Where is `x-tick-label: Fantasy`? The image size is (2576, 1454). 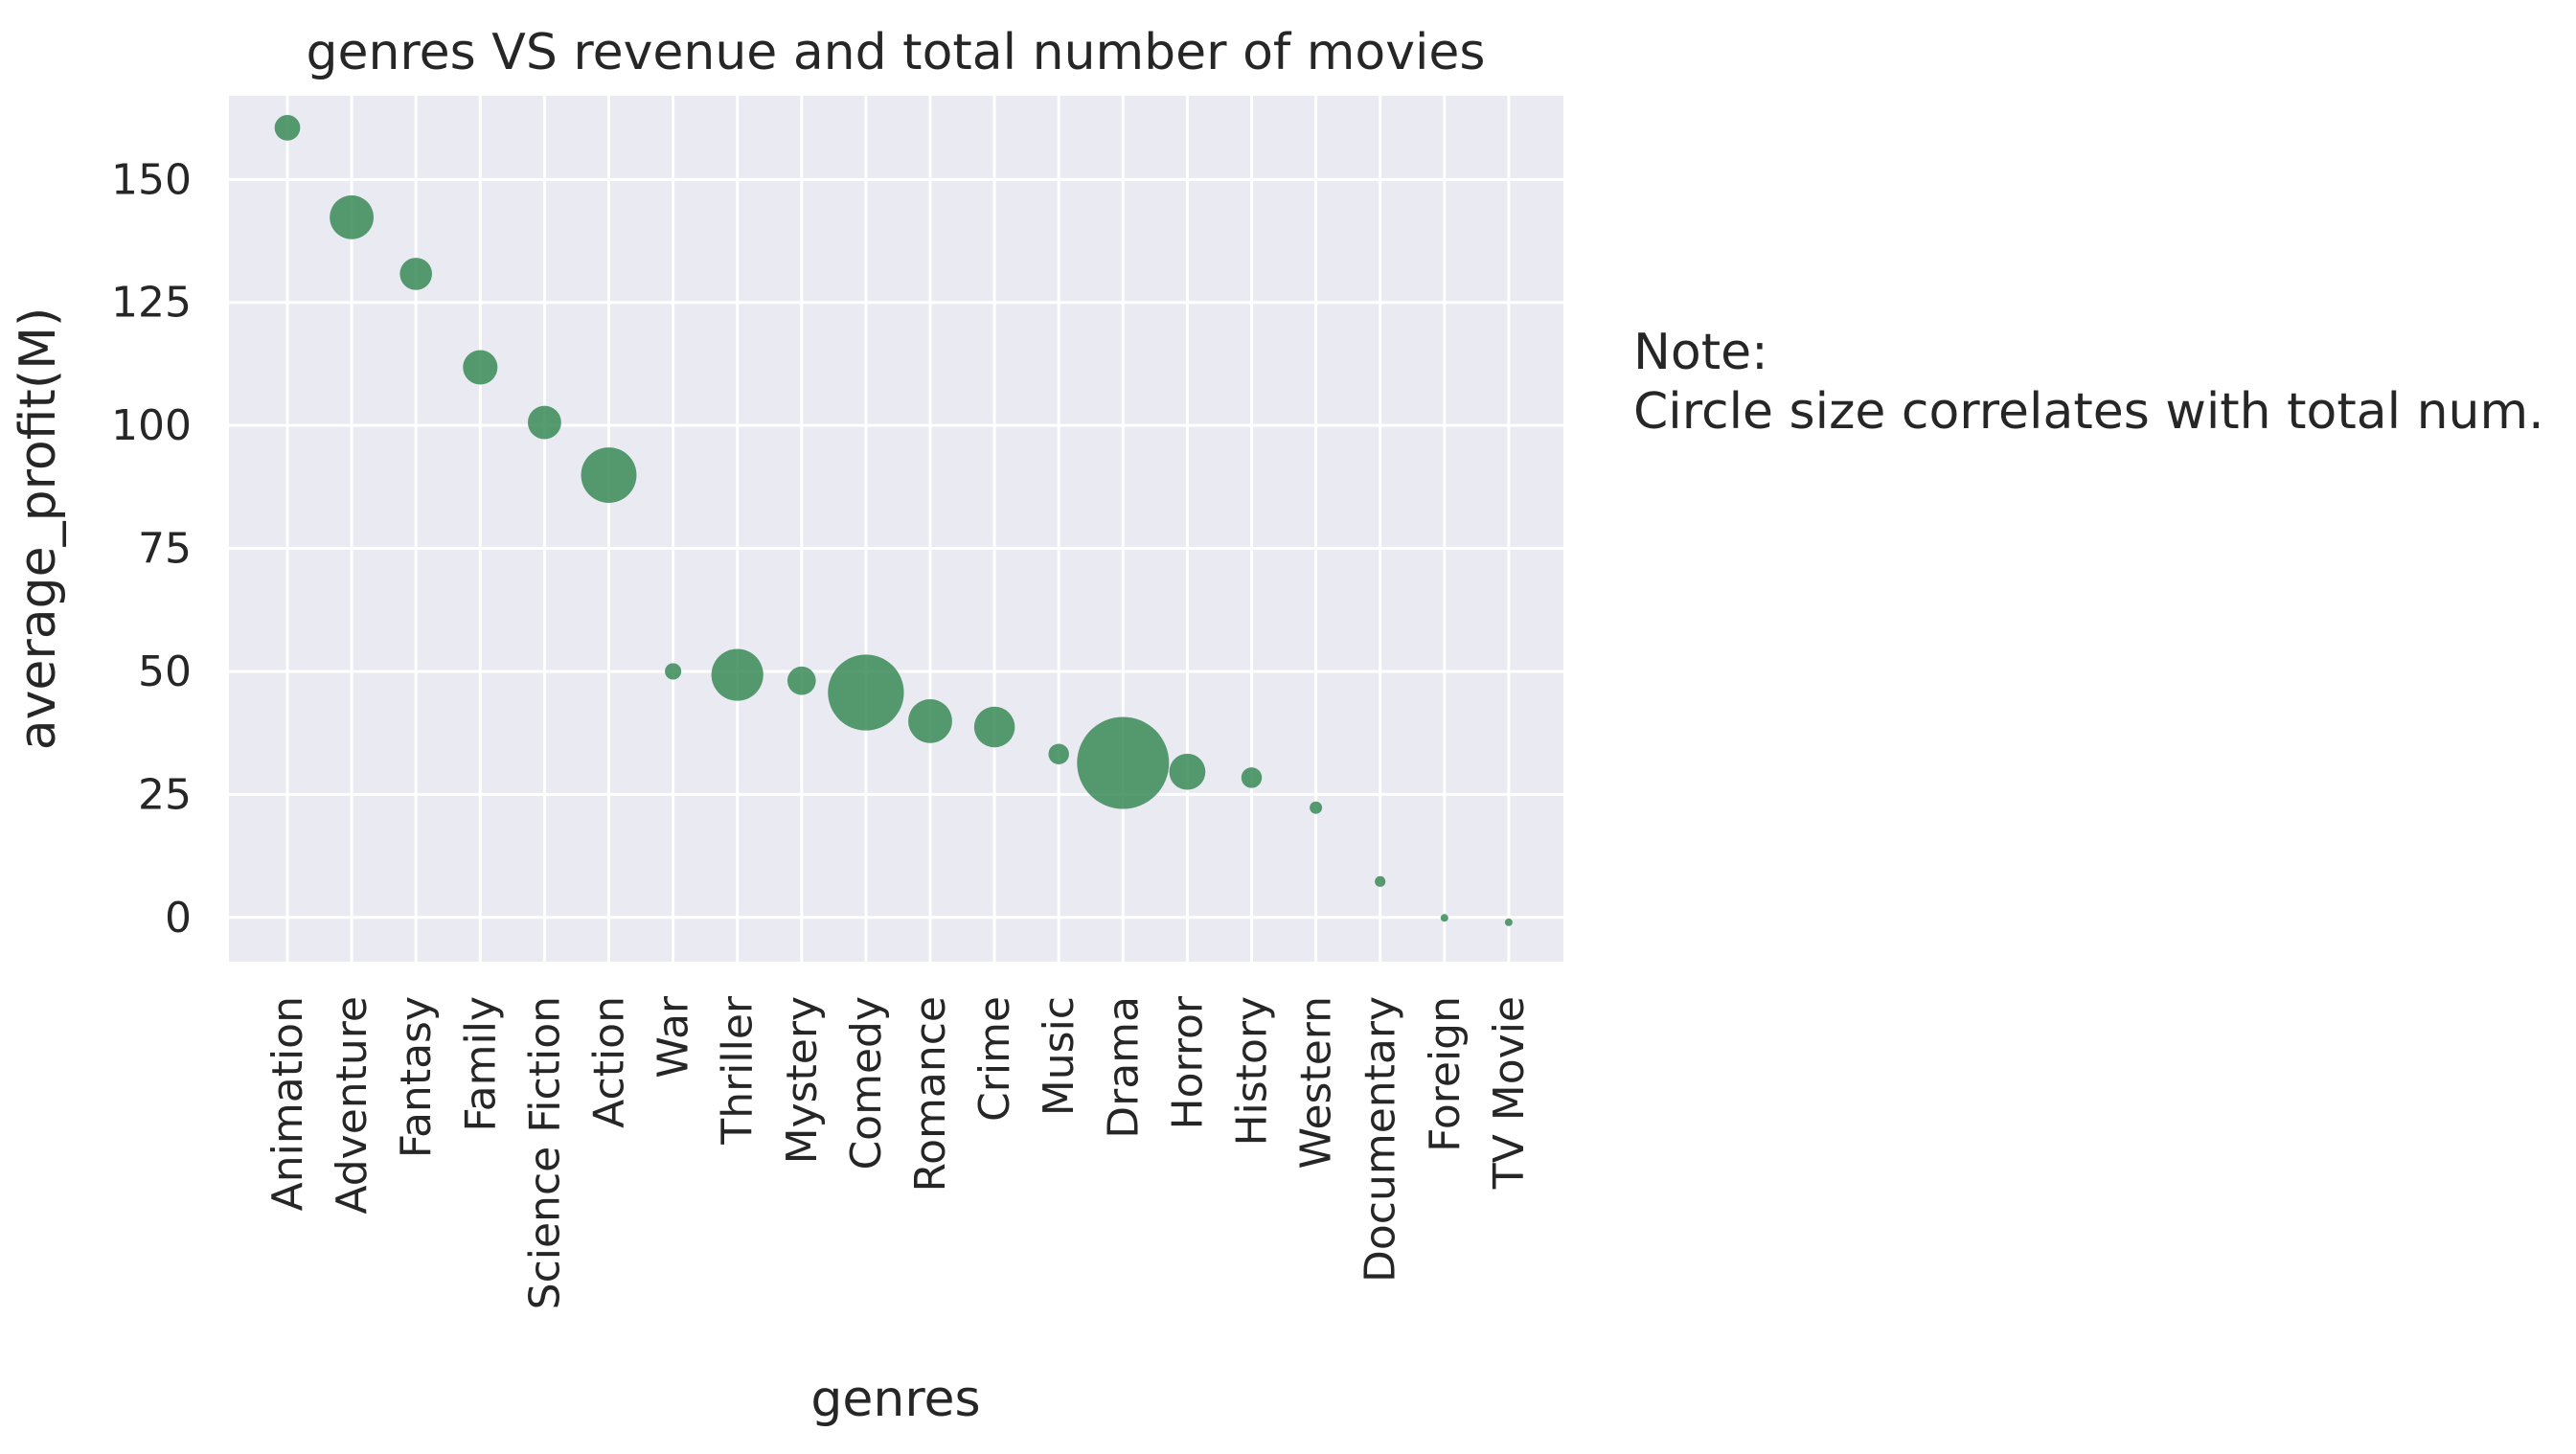 x-tick-label: Fantasy is located at coordinates (416, 1077).